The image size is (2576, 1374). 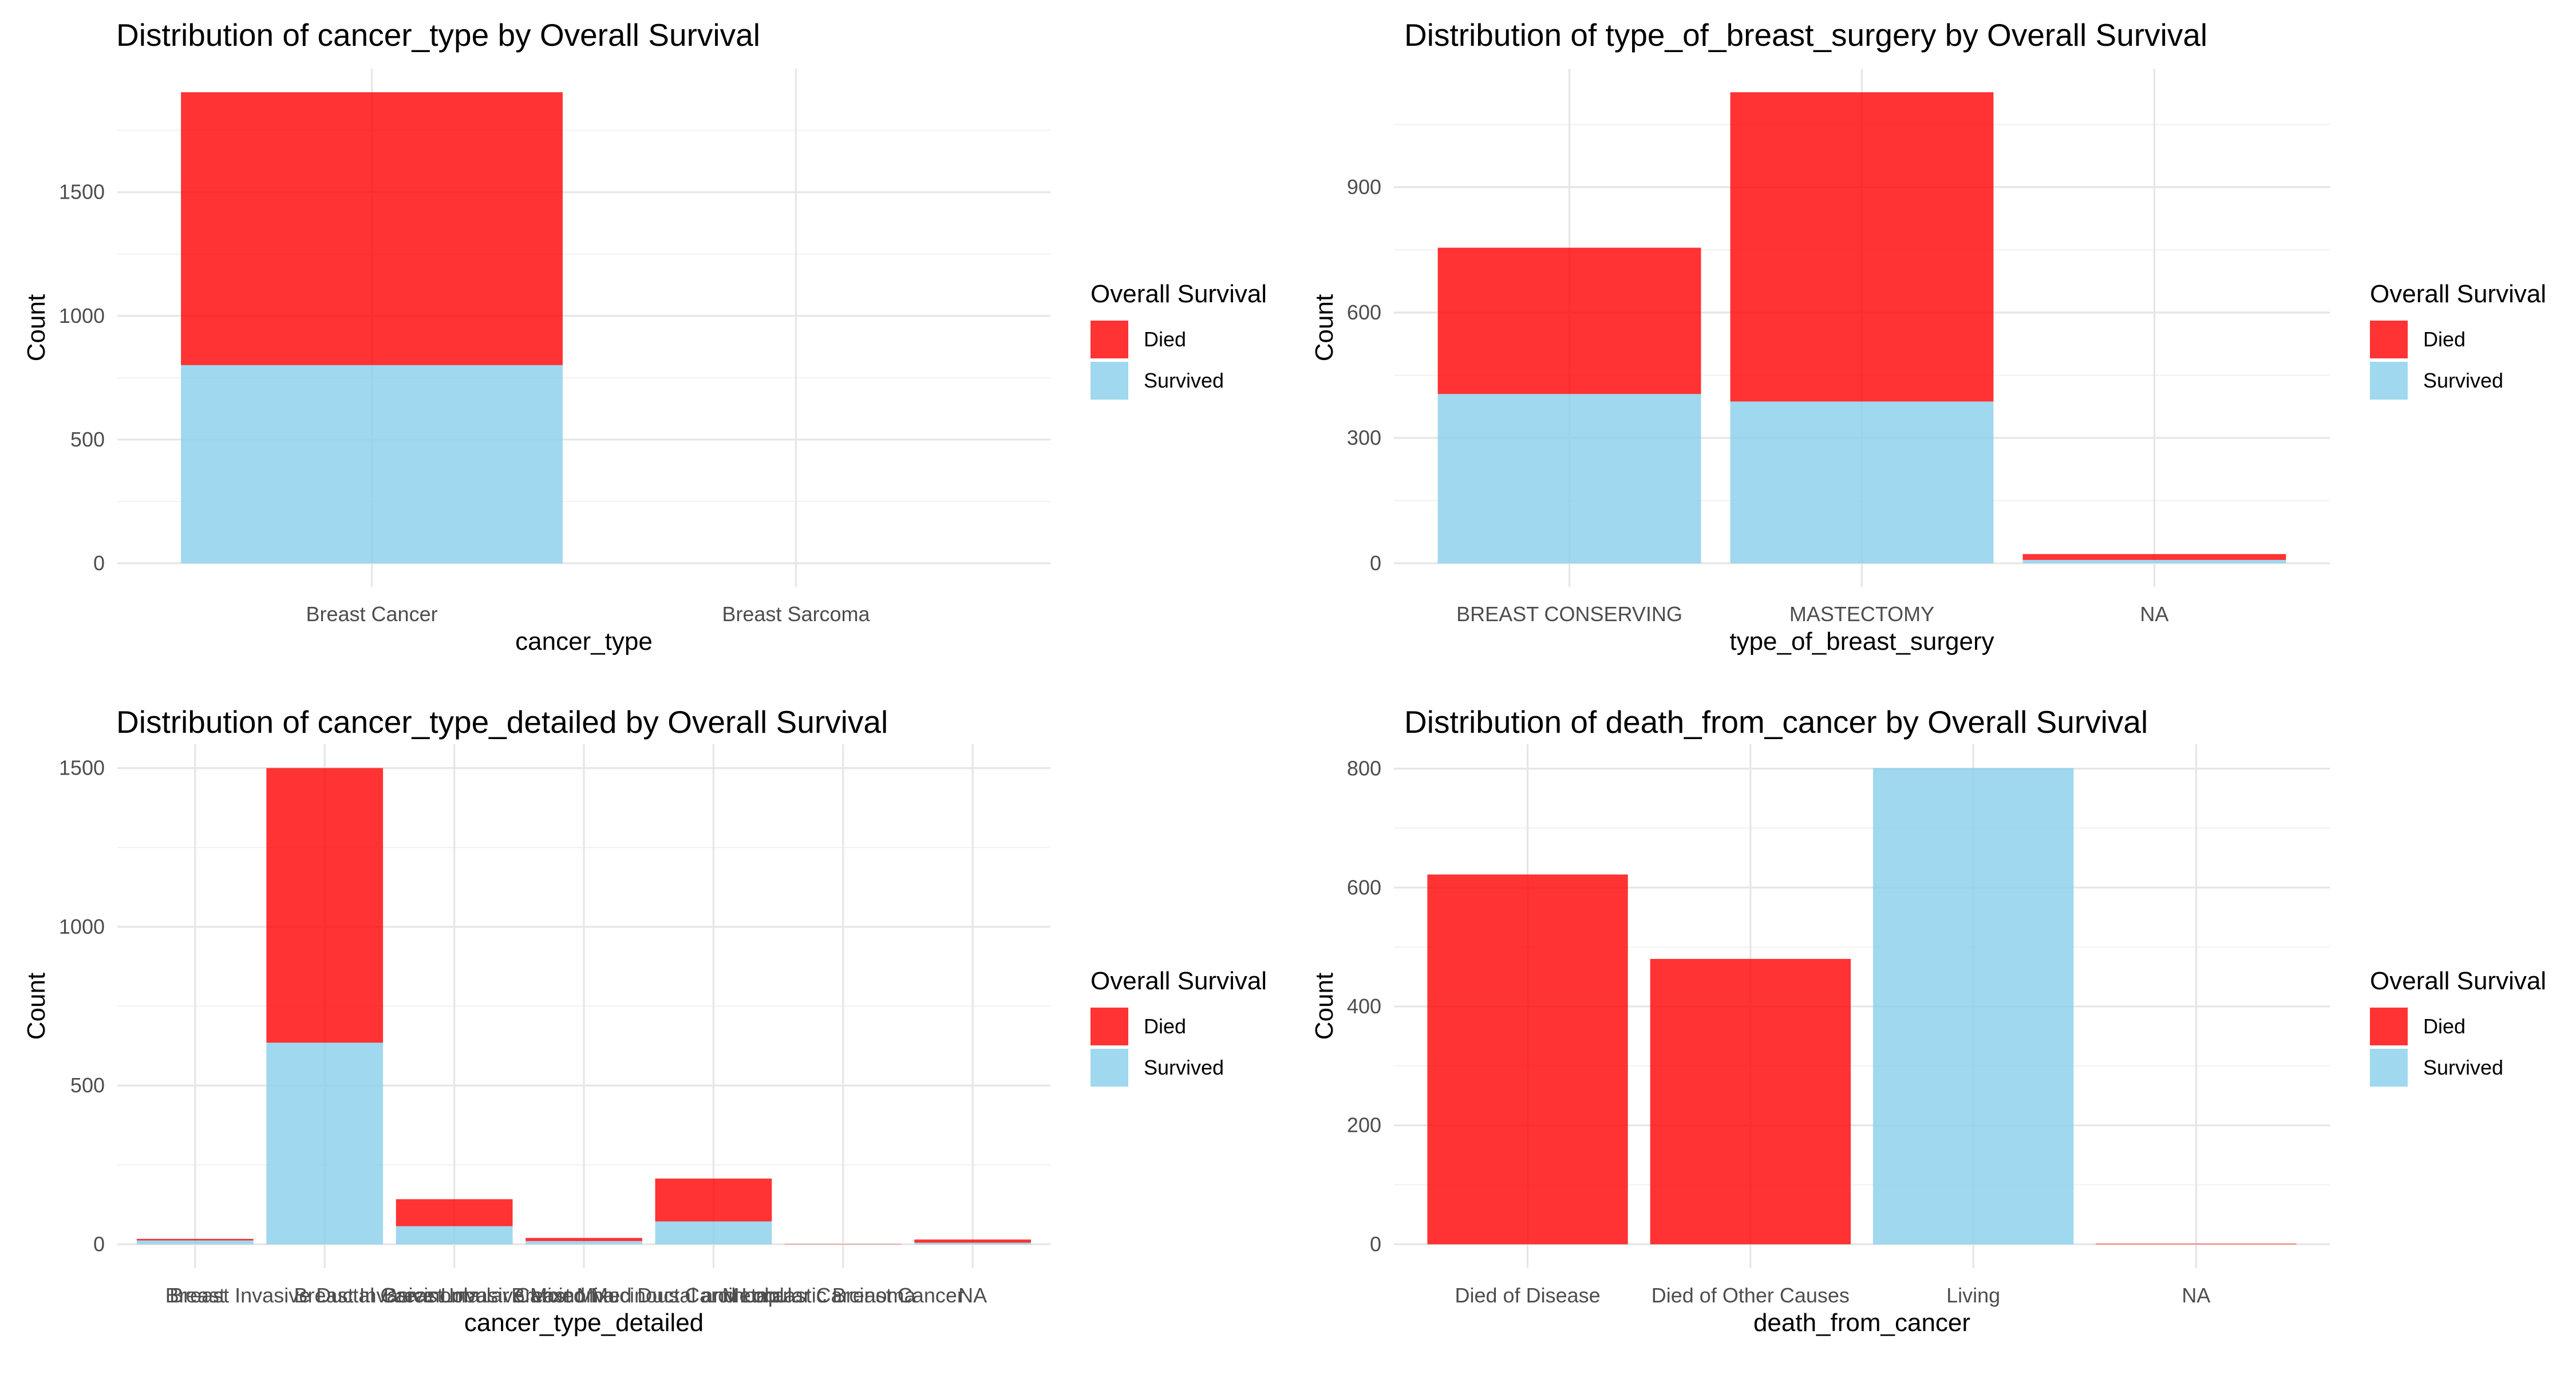 What do you see at coordinates (371, 614) in the screenshot?
I see `x-tick-label: Breast Cancer` at bounding box center [371, 614].